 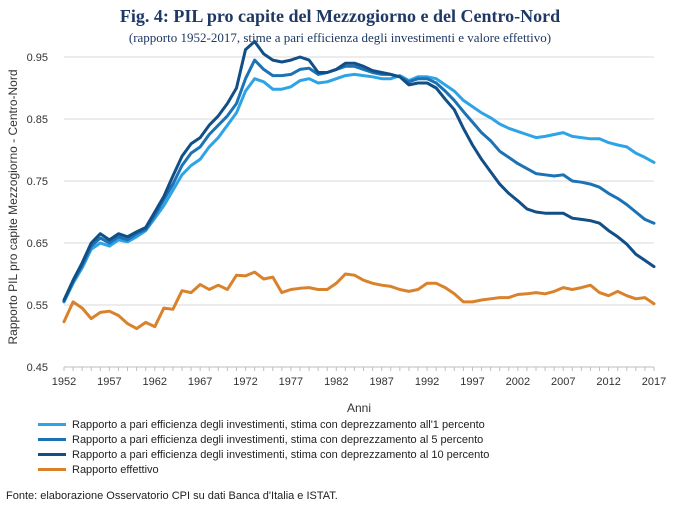 What do you see at coordinates (109, 382) in the screenshot?
I see `x-tick-label-1957: 1957` at bounding box center [109, 382].